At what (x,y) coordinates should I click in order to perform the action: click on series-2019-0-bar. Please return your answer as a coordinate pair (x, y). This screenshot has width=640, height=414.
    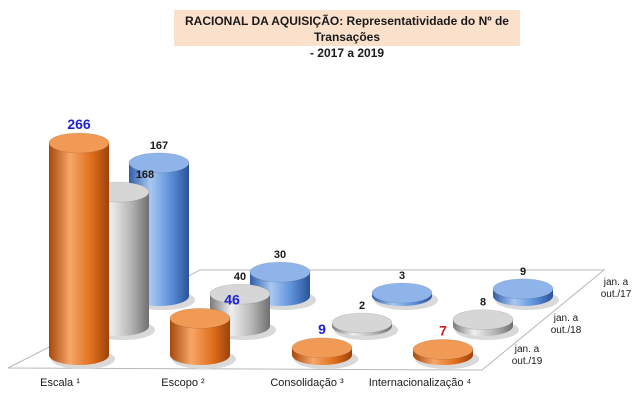
    Looking at the image, I should click on (79, 254).